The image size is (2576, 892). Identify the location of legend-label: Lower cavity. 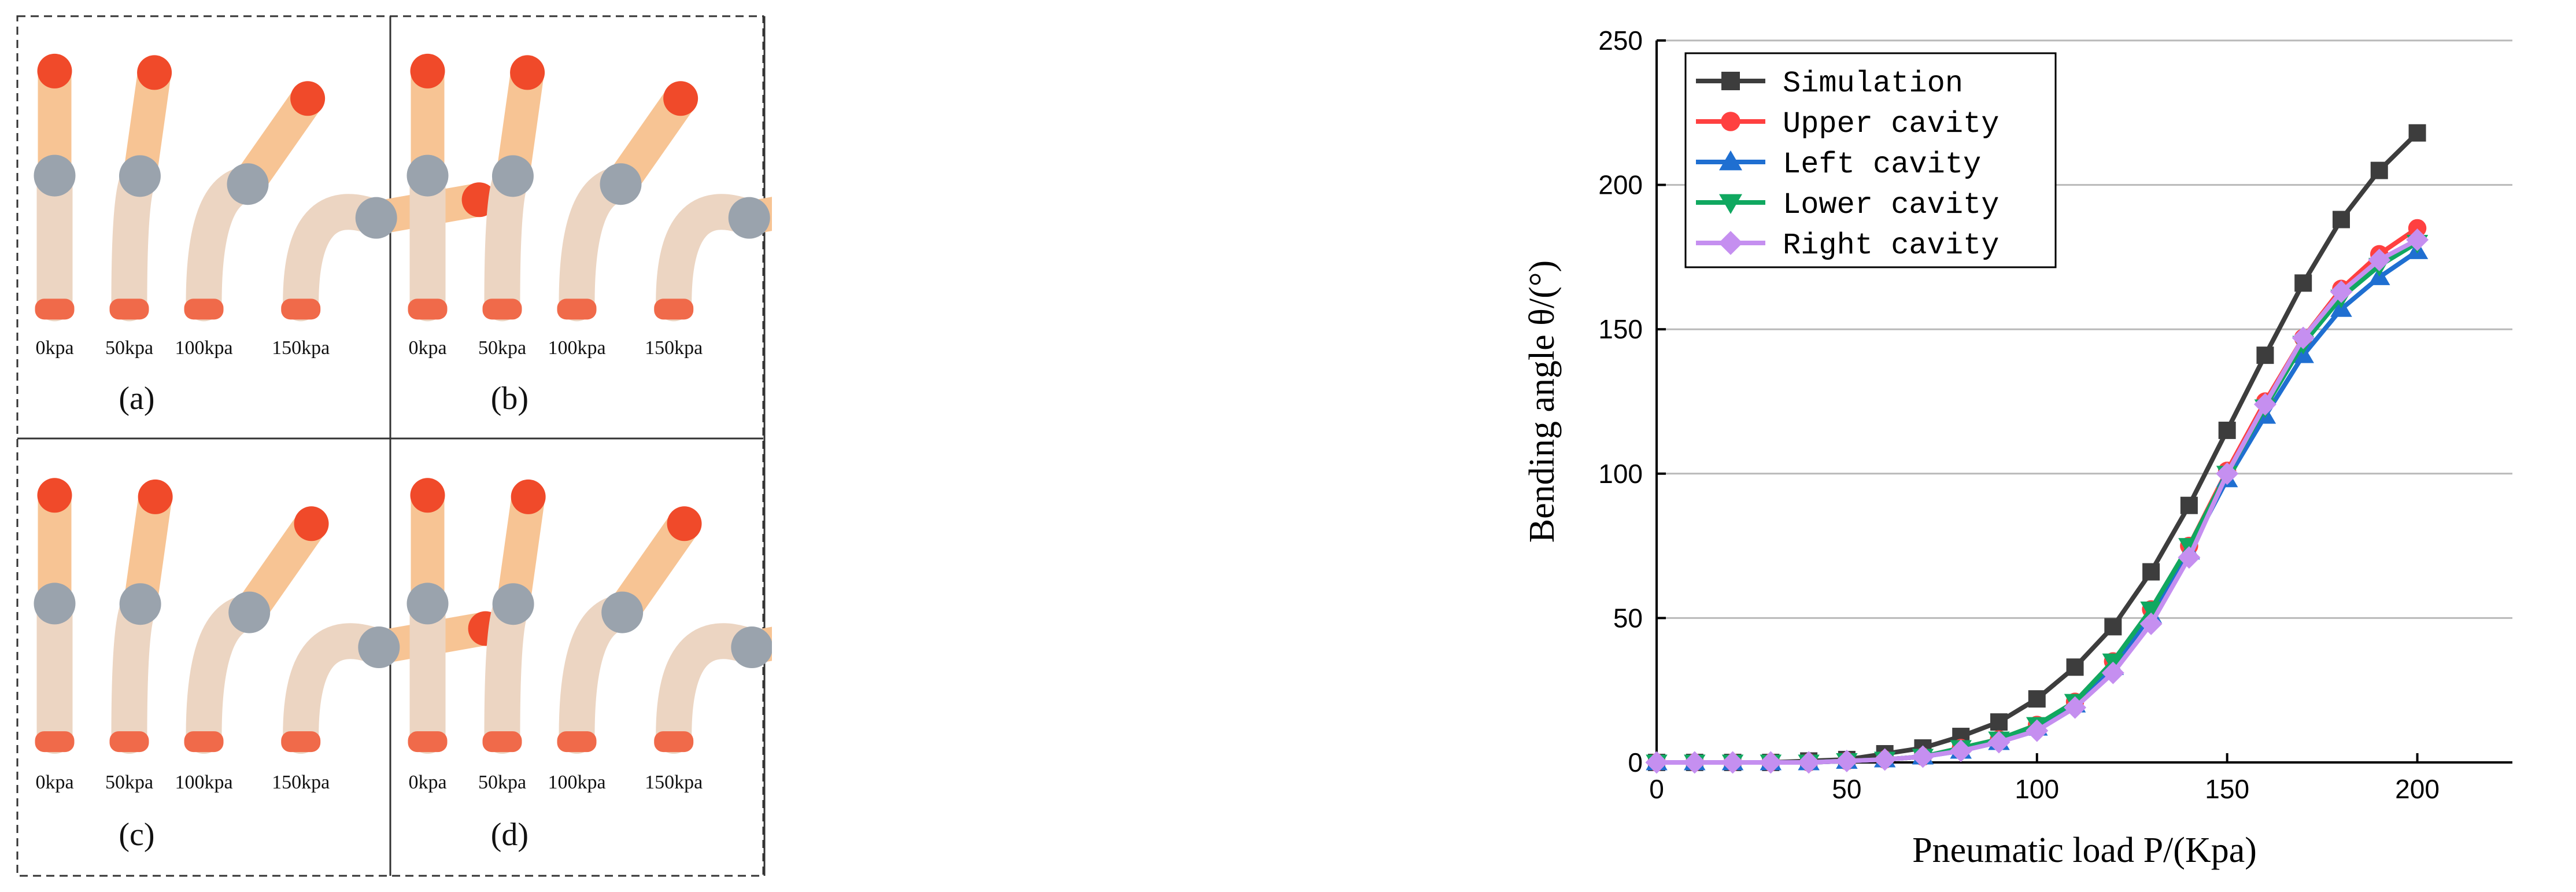
(1891, 205).